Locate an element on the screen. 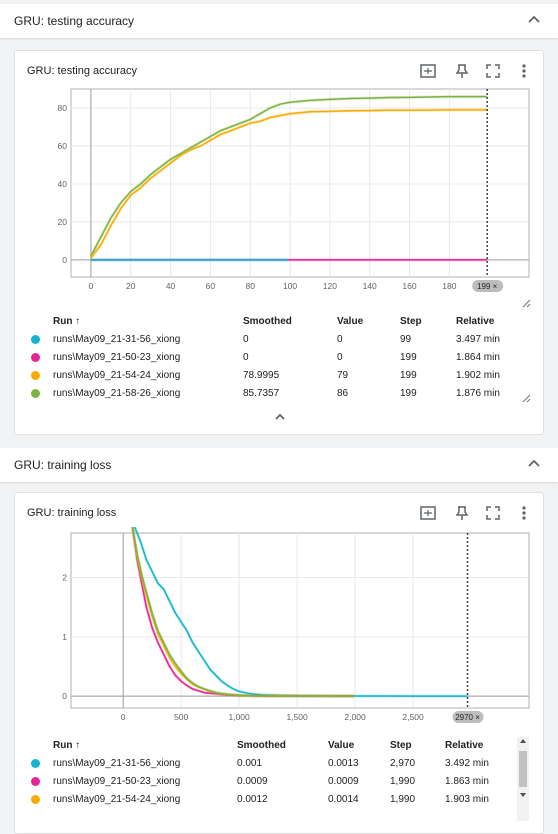 Image resolution: width=558 pixels, height=834 pixels. smoothed-value: 0 is located at coordinates (246, 339).